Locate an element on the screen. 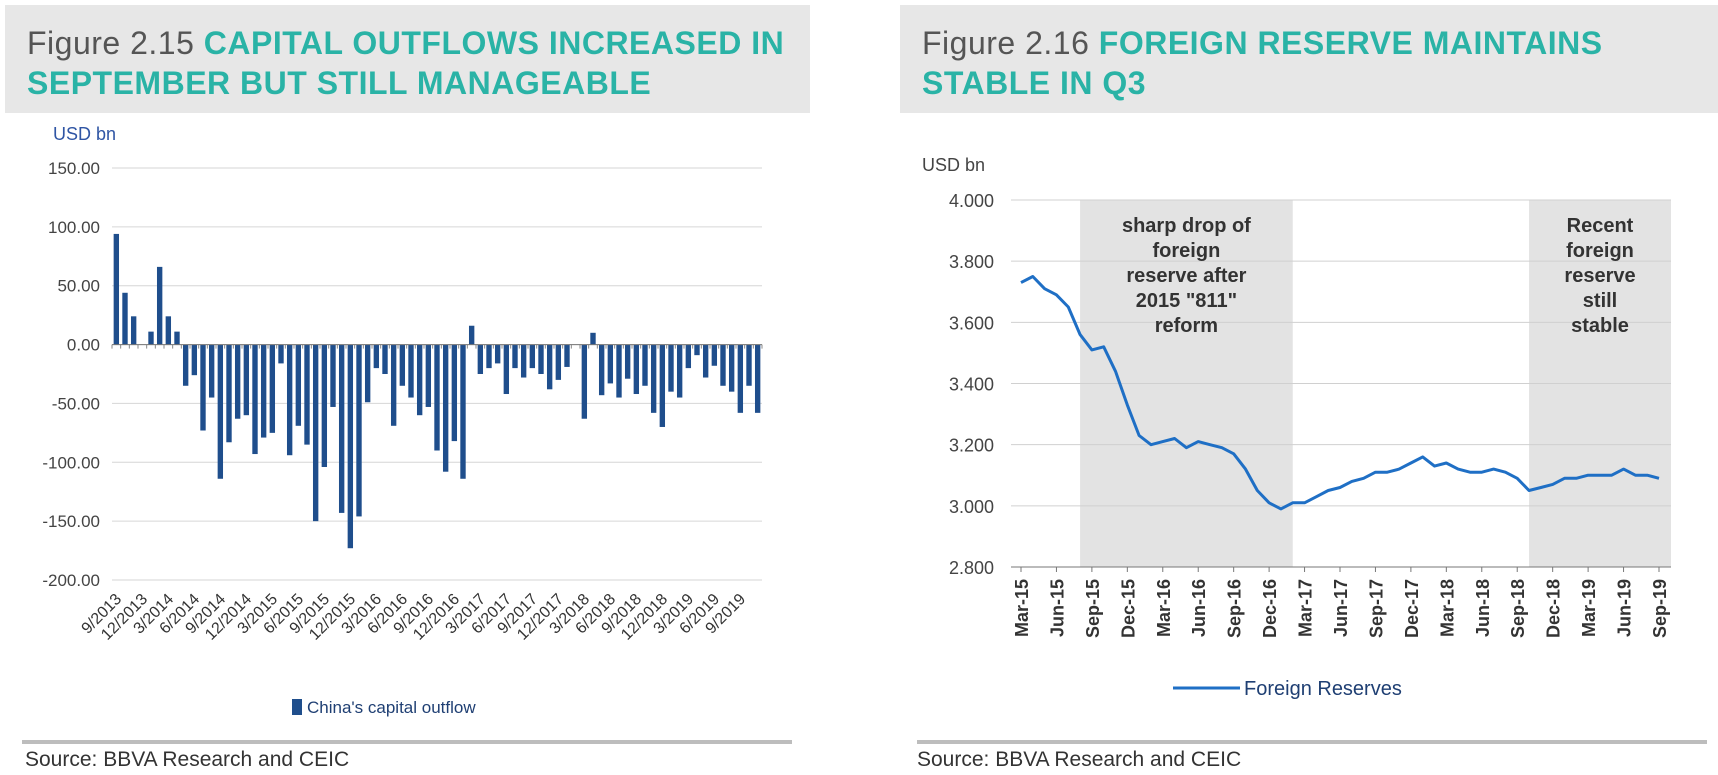  x-tick-label: Dec-16 is located at coordinates (1270, 608).